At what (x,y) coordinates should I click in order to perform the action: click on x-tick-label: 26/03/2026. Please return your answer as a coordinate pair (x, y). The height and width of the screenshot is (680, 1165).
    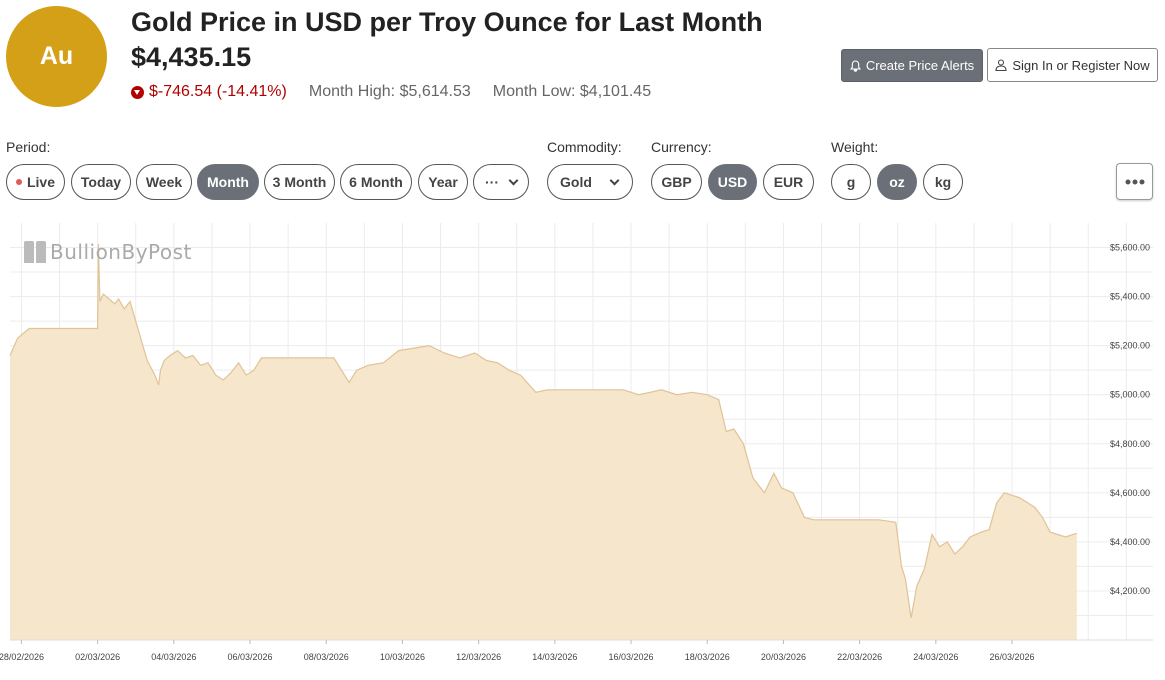
    Looking at the image, I should click on (1012, 657).